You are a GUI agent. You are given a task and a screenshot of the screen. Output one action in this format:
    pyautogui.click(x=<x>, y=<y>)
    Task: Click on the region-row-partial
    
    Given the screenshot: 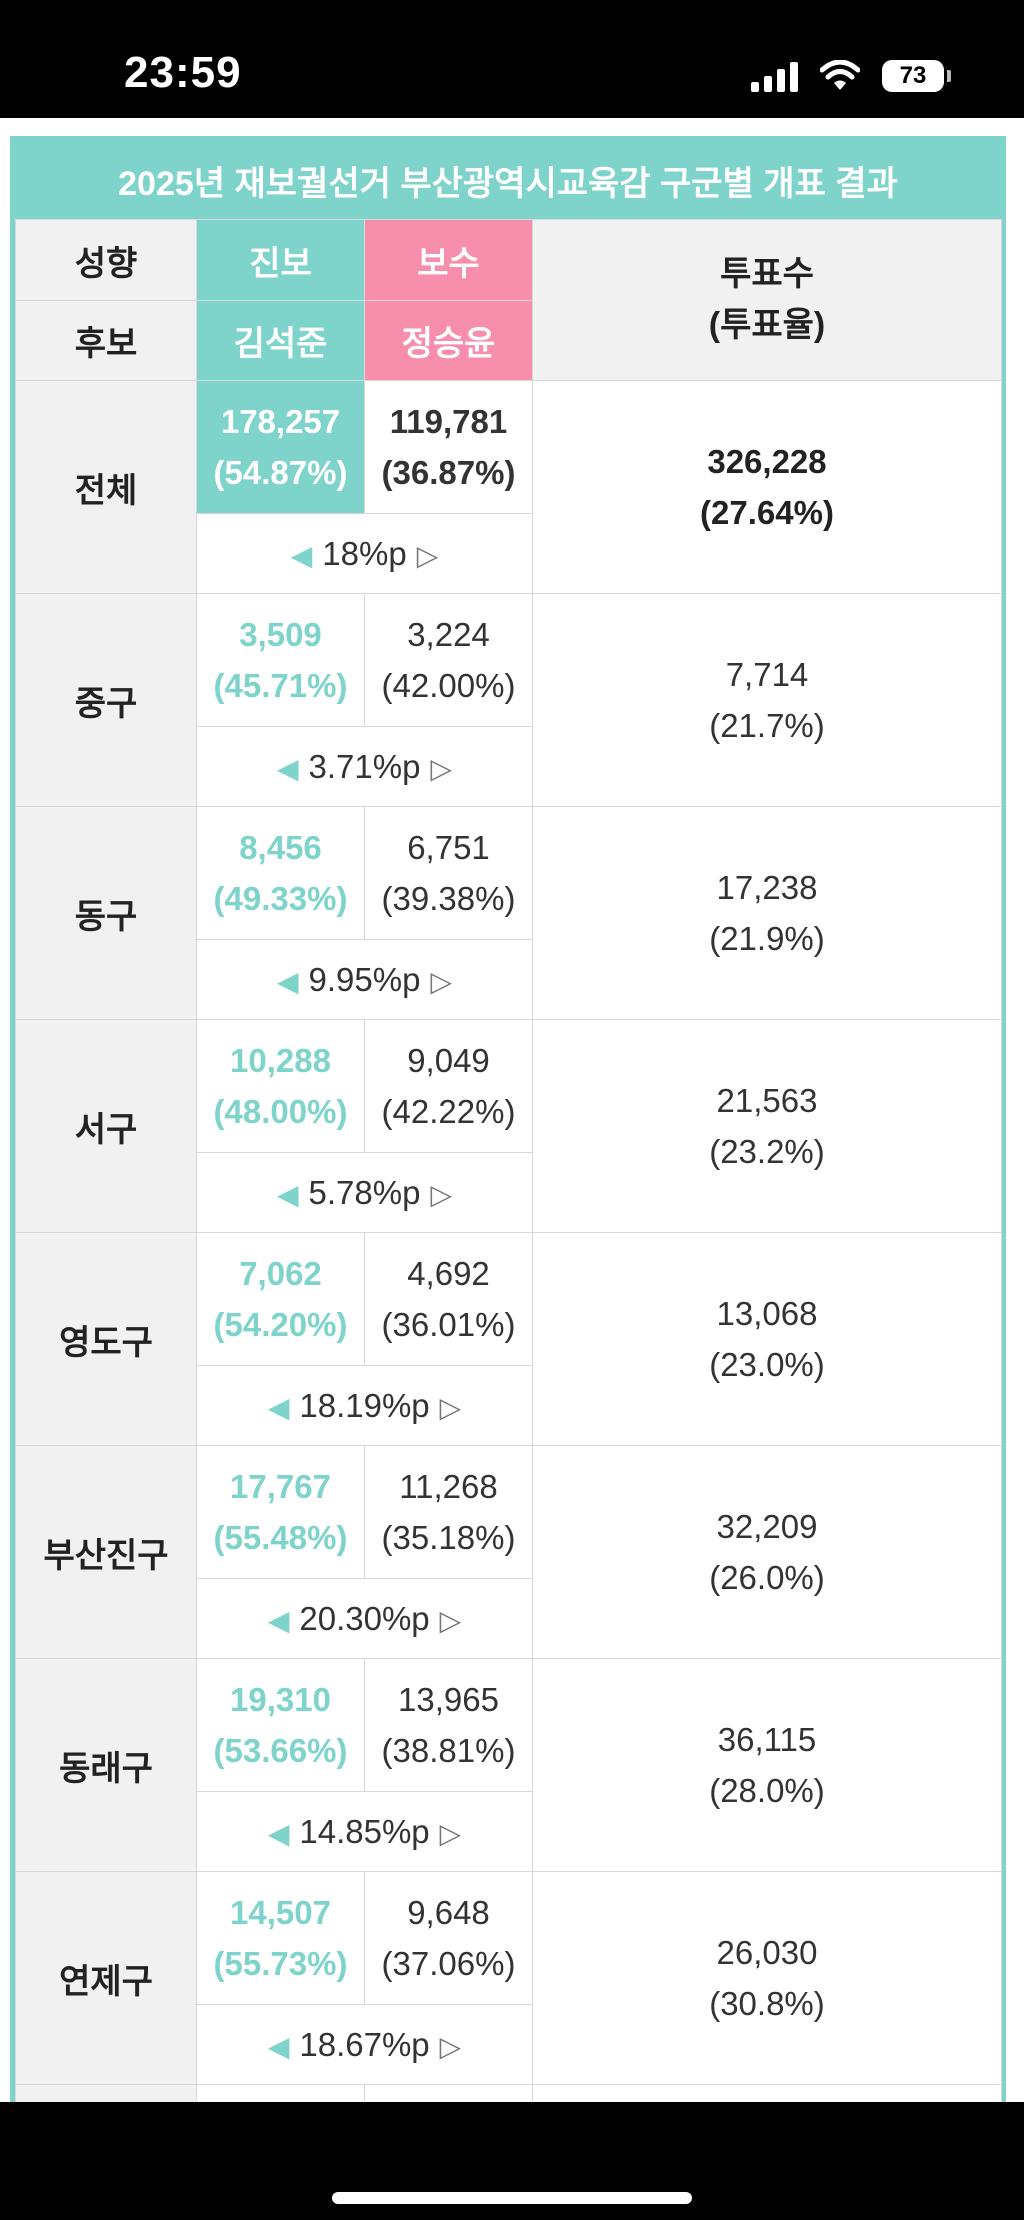 What is the action you would take?
    pyautogui.click(x=508, y=2093)
    